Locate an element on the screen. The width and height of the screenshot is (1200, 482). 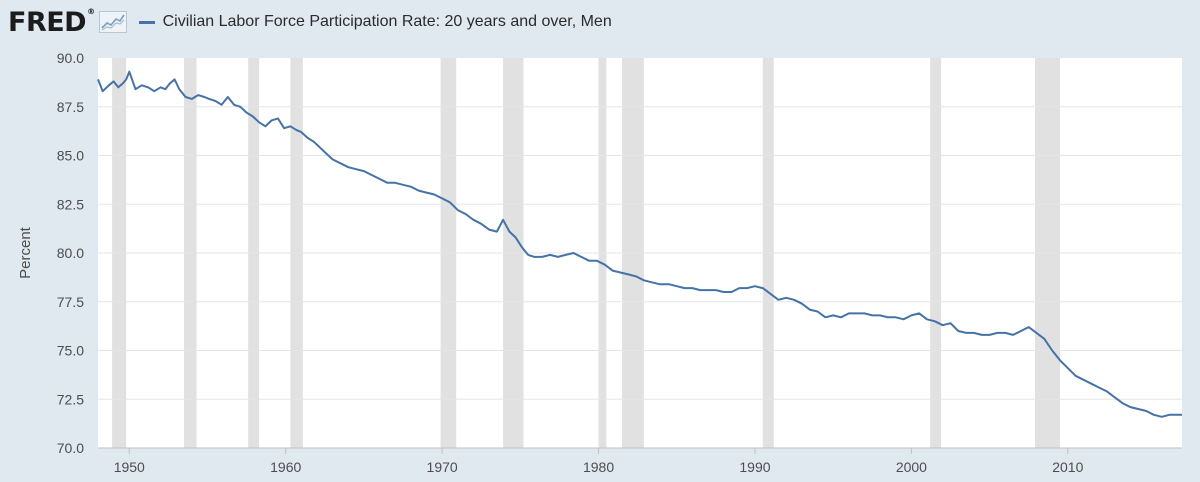
x-tick-label: 1970 is located at coordinates (442, 467).